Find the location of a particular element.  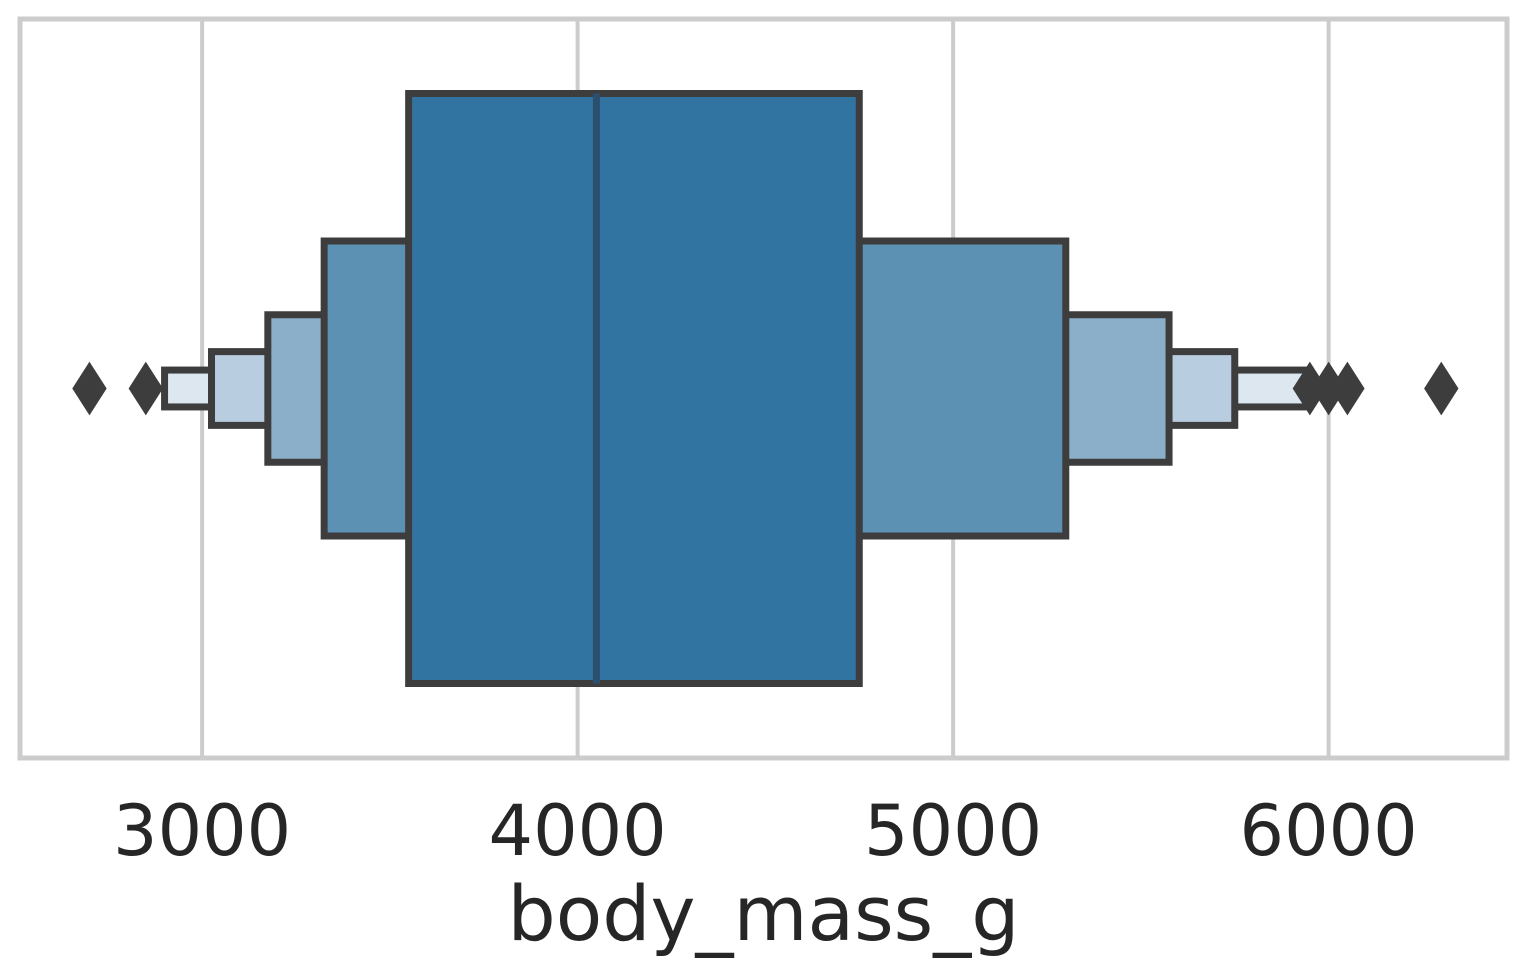

x-tick-label-0: 3000 is located at coordinates (202, 831).